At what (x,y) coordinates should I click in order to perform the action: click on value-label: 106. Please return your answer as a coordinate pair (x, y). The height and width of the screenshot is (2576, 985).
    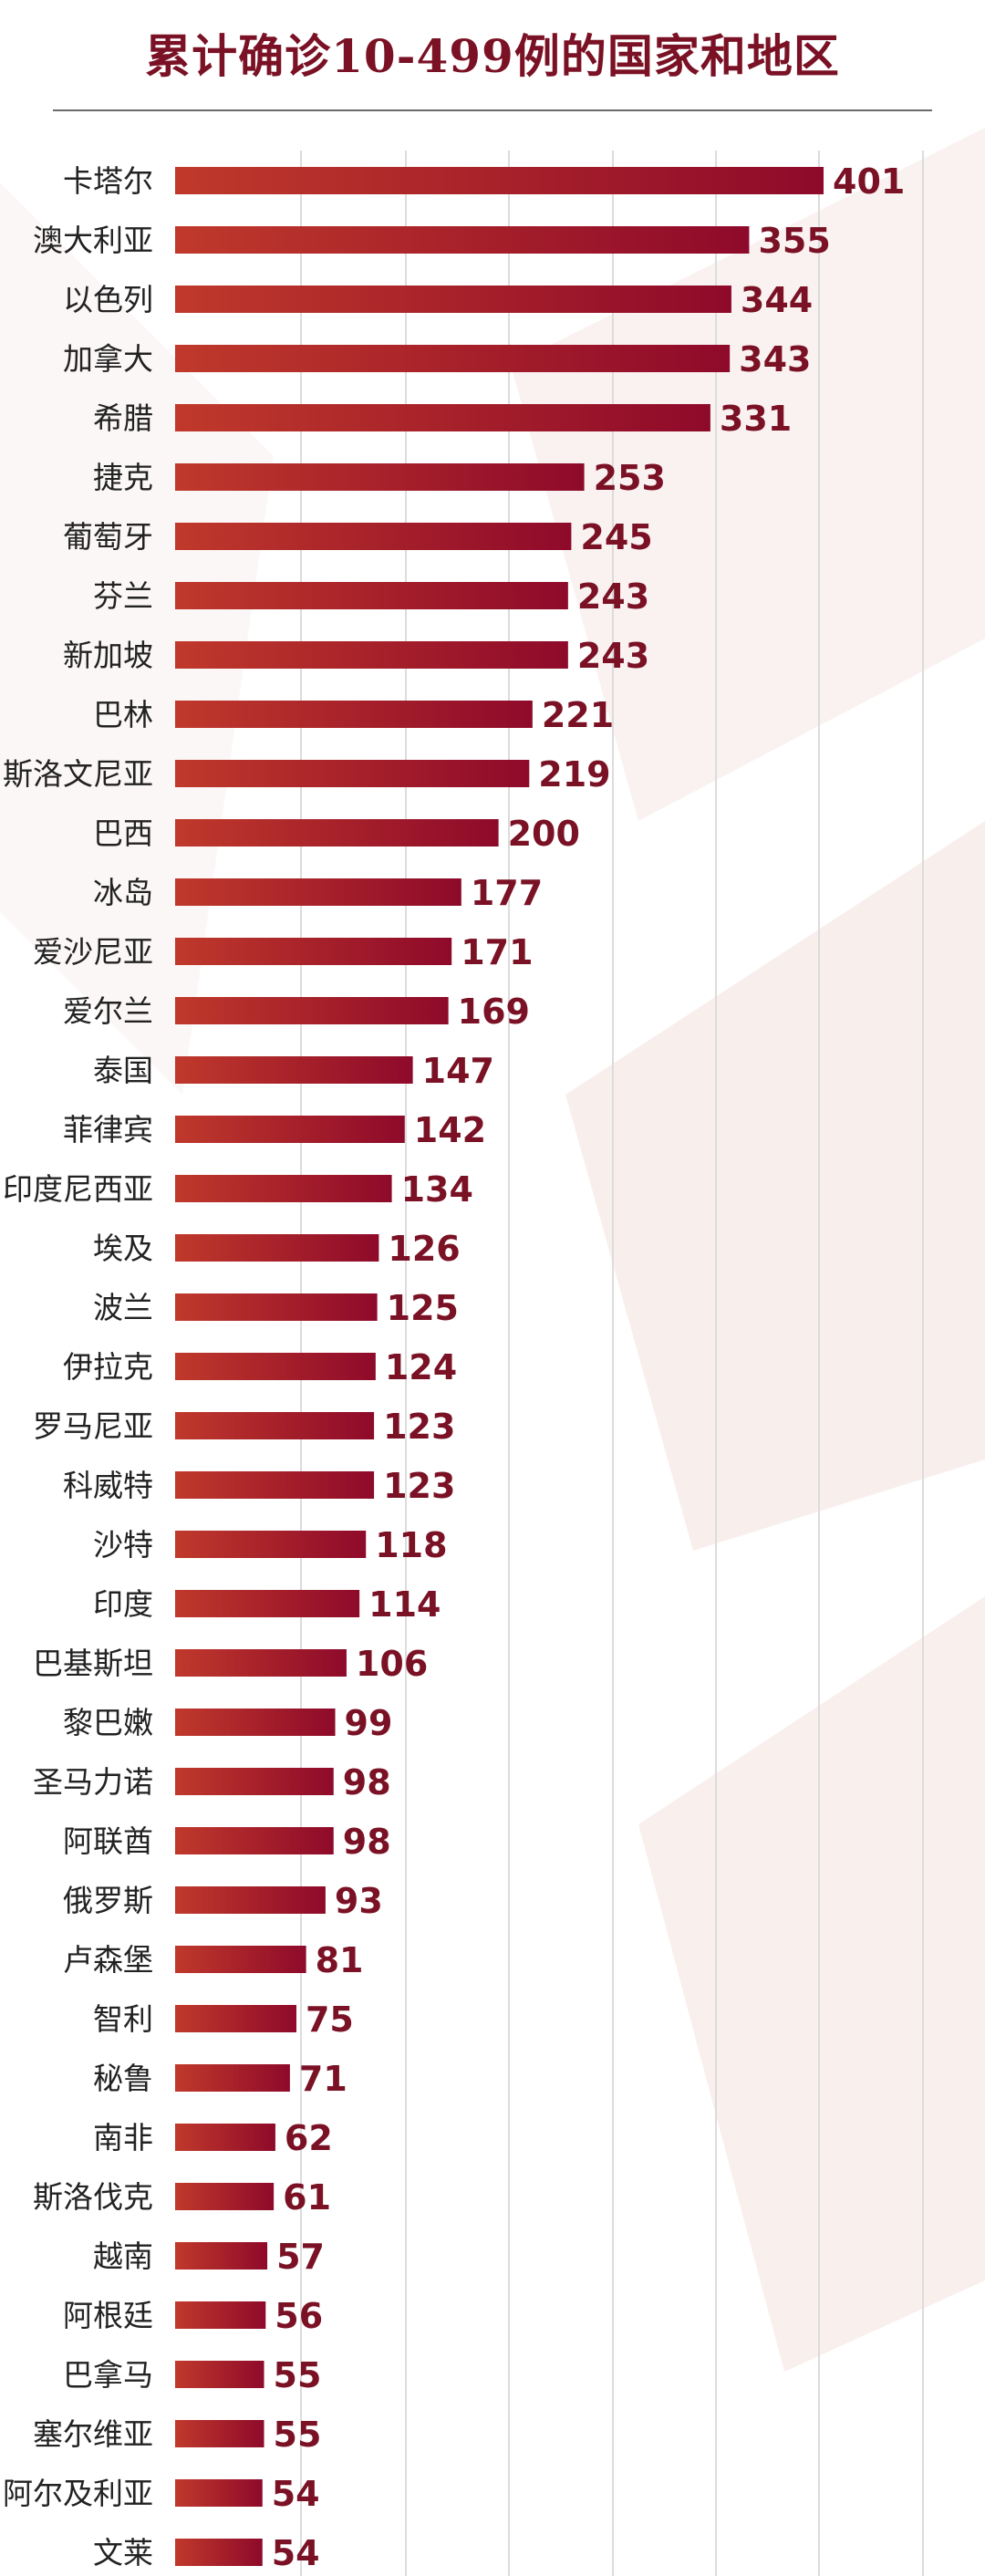
    Looking at the image, I should click on (392, 1664).